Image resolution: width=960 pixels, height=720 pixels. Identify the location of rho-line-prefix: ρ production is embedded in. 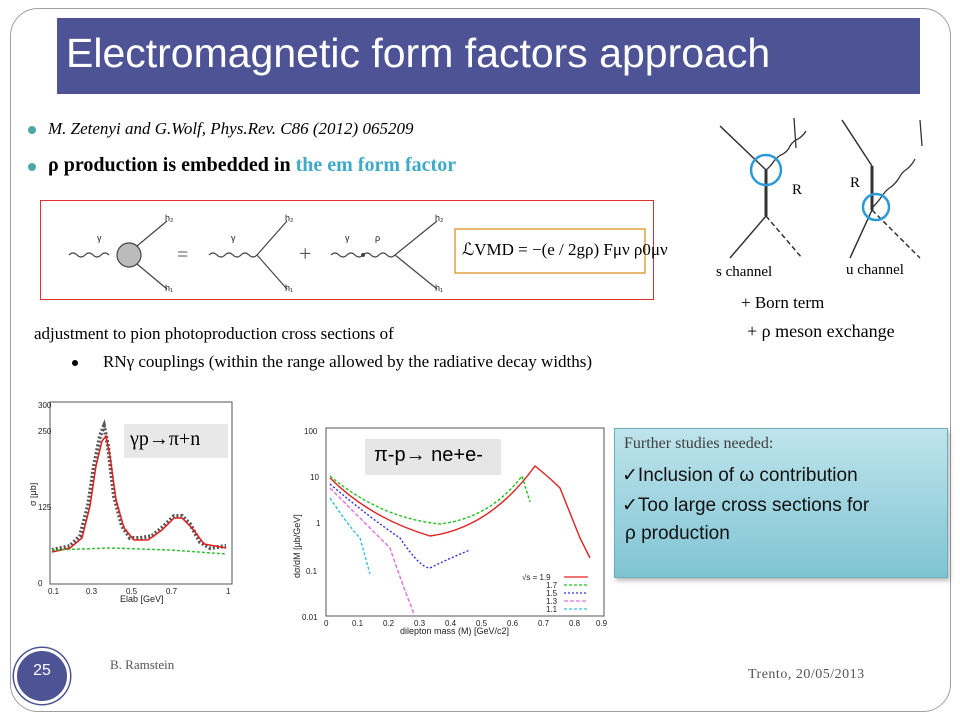
(172, 165).